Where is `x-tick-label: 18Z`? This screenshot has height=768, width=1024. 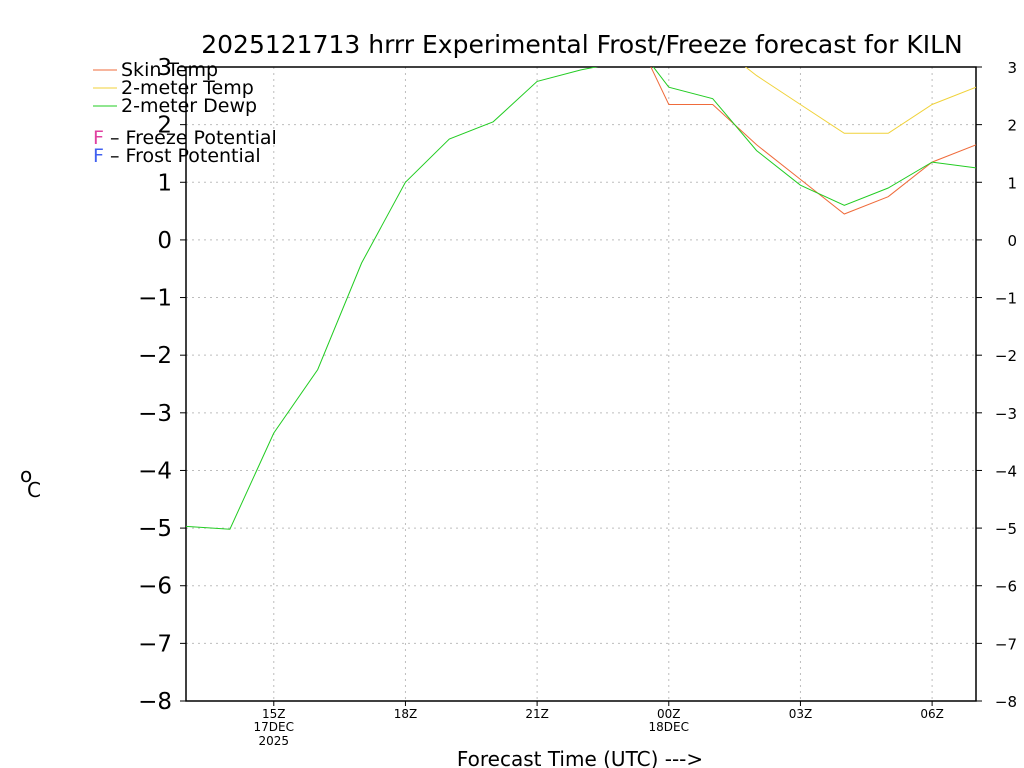
x-tick-label: 18Z is located at coordinates (406, 714).